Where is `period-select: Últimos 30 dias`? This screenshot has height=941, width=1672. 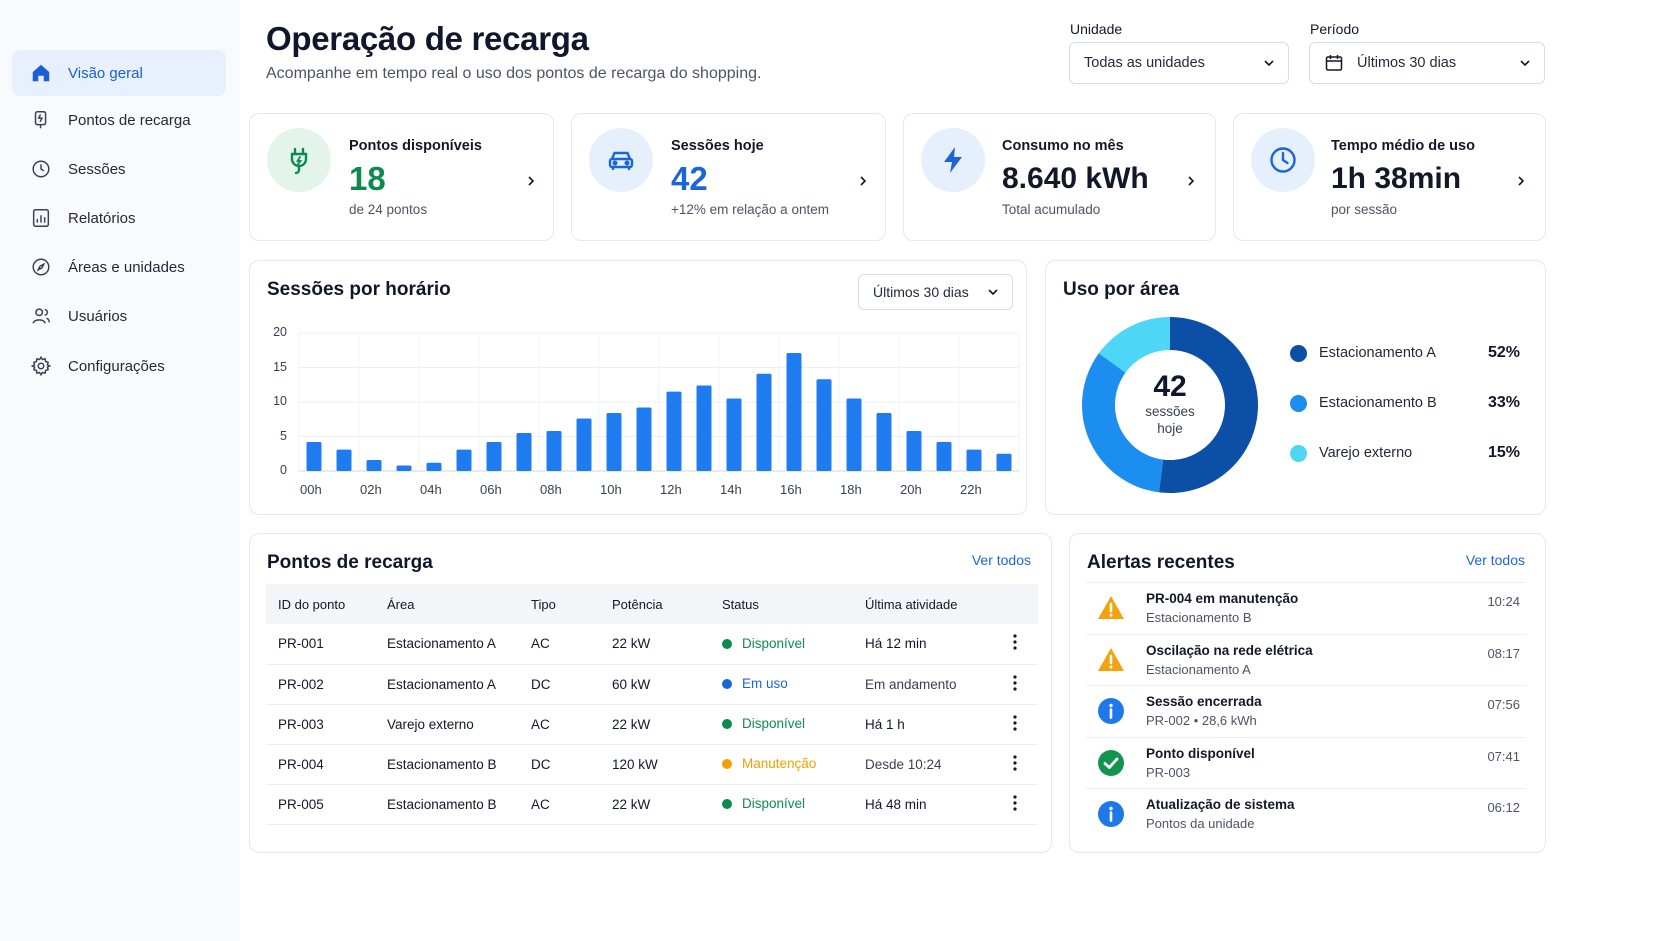 period-select: Últimos 30 dias is located at coordinates (1427, 63).